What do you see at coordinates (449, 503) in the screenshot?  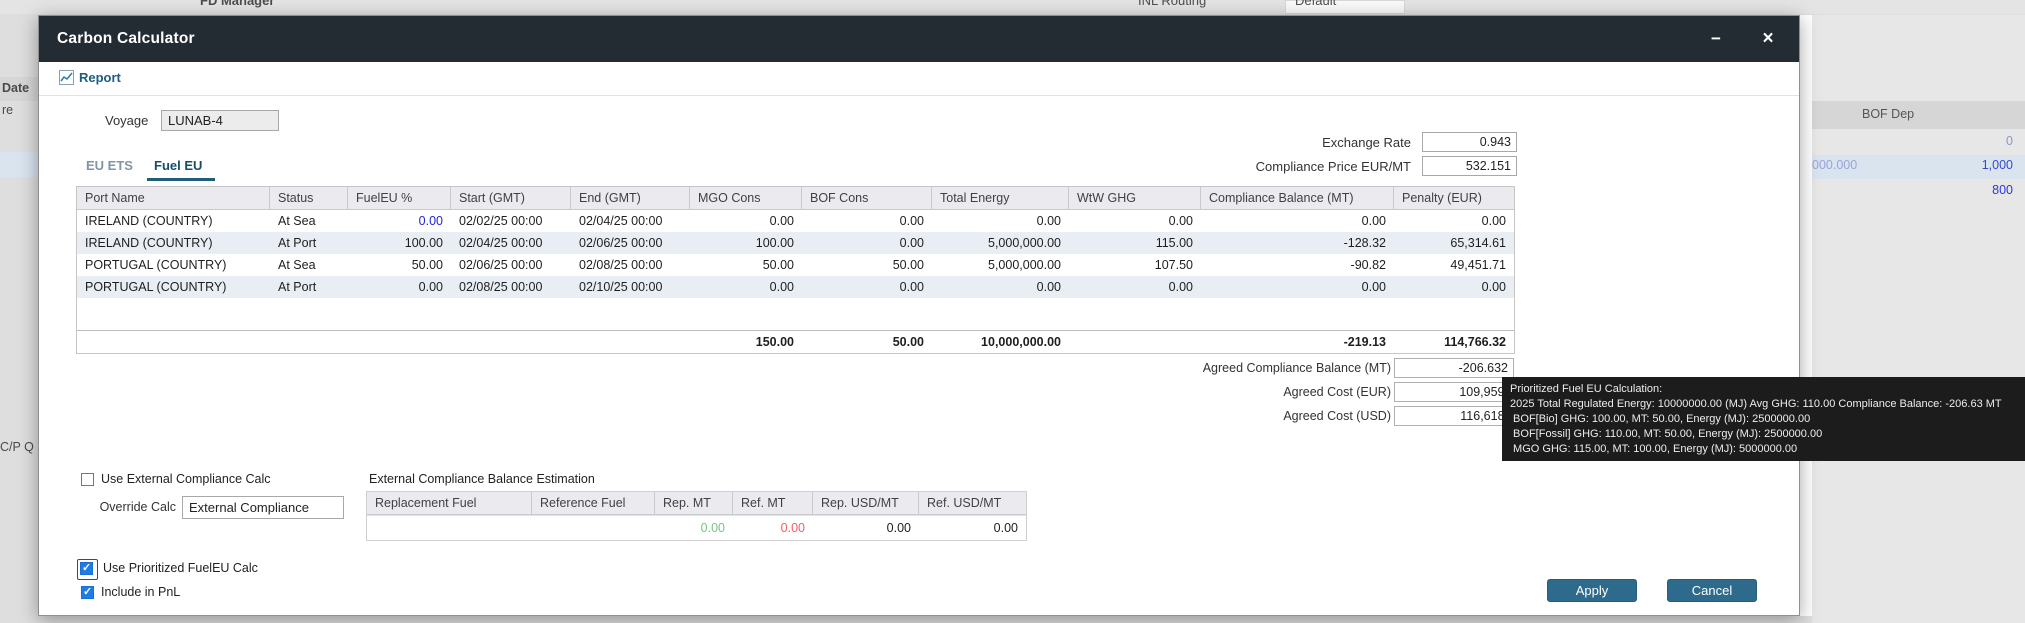 I see `column-header: Replacement Fuel` at bounding box center [449, 503].